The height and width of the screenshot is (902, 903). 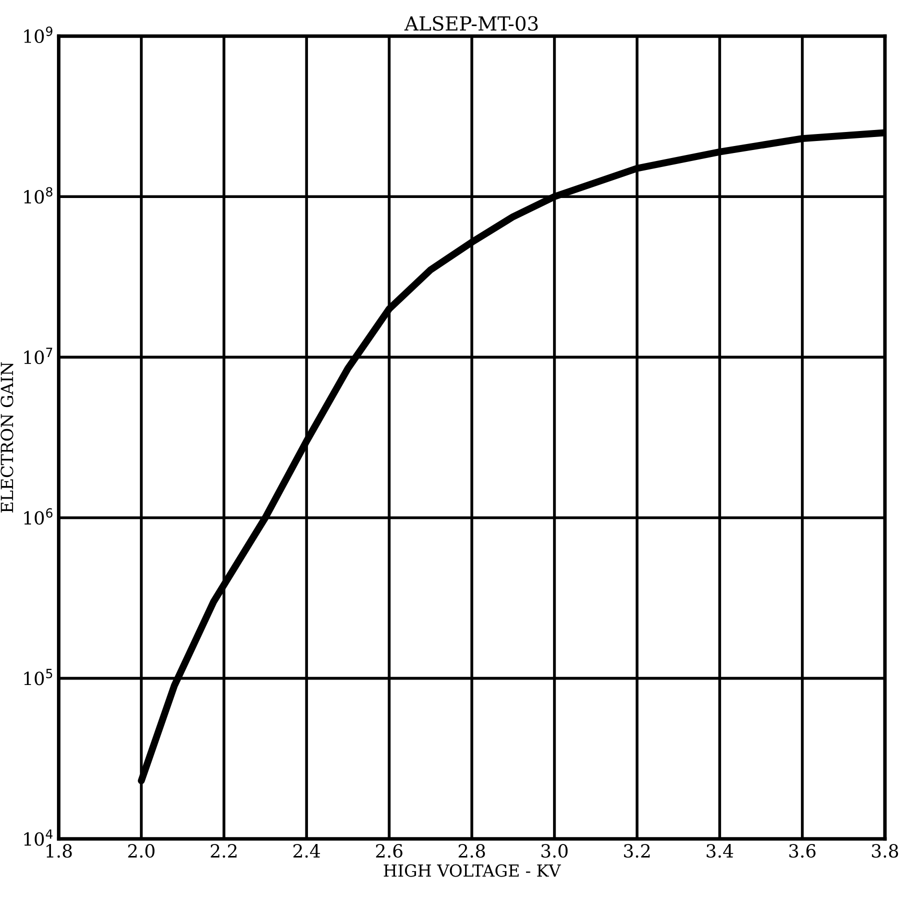 I want to click on x-tick-label: 2.4, so click(x=306, y=851).